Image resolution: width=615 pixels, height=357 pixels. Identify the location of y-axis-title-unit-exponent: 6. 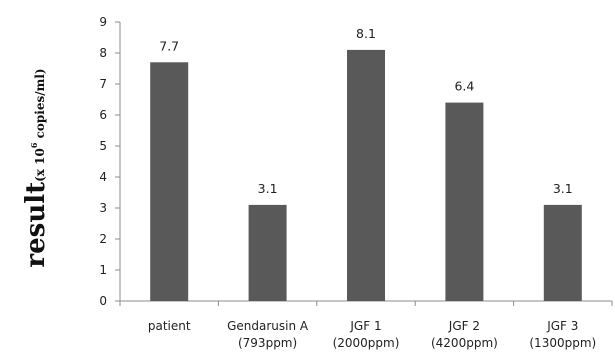
(34, 145).